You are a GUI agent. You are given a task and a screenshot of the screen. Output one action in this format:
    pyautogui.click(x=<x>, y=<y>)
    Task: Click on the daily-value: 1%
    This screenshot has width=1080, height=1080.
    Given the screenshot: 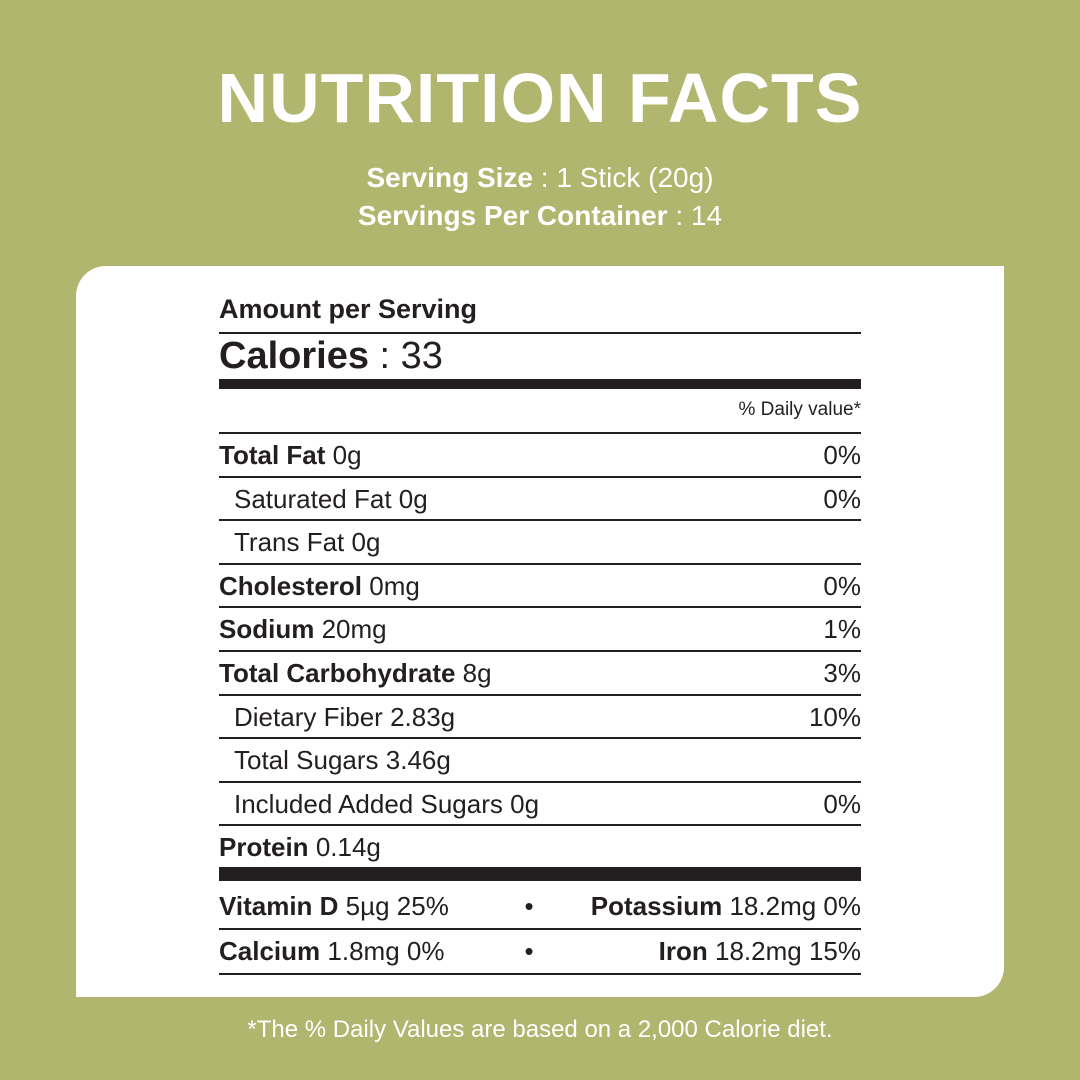 What is the action you would take?
    pyautogui.click(x=842, y=629)
    